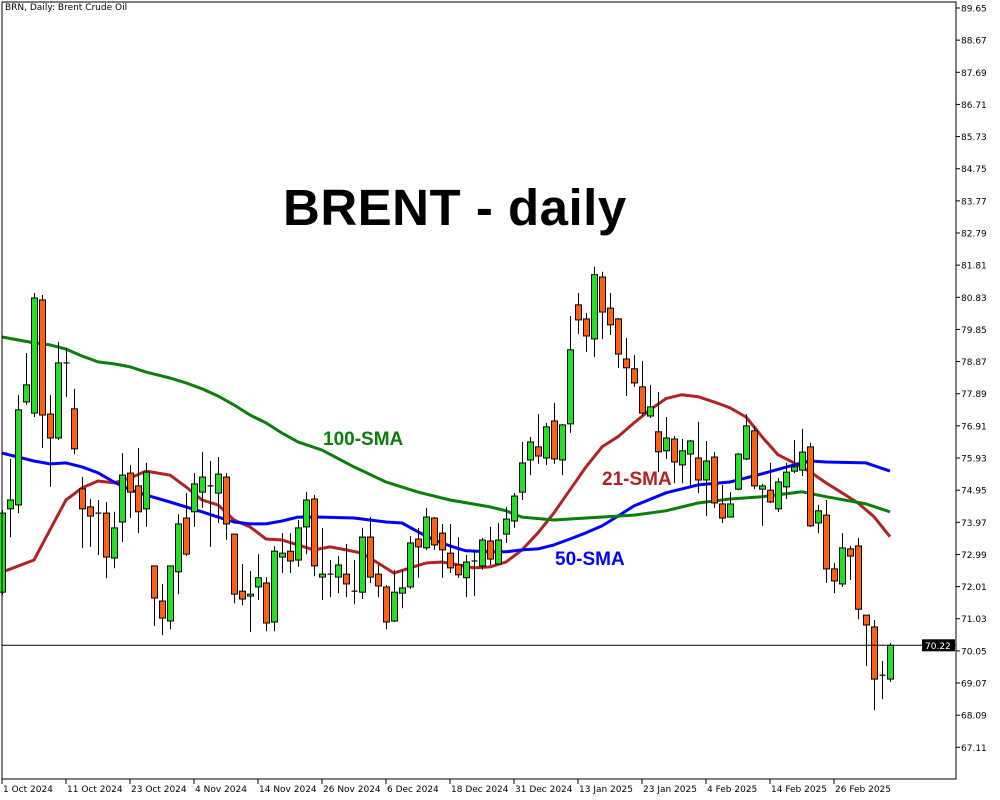 This screenshot has height=800, width=1000. What do you see at coordinates (974, 42) in the screenshot?
I see `y-tick-label: 88.67` at bounding box center [974, 42].